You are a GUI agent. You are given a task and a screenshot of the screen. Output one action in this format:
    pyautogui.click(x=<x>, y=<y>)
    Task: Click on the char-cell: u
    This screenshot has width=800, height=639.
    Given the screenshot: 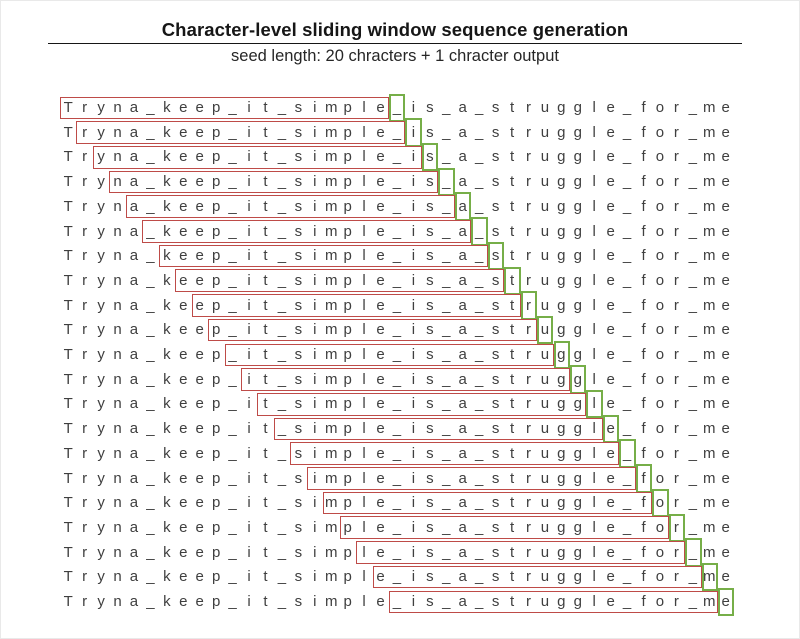 What is the action you would take?
    pyautogui.click(x=545, y=404)
    